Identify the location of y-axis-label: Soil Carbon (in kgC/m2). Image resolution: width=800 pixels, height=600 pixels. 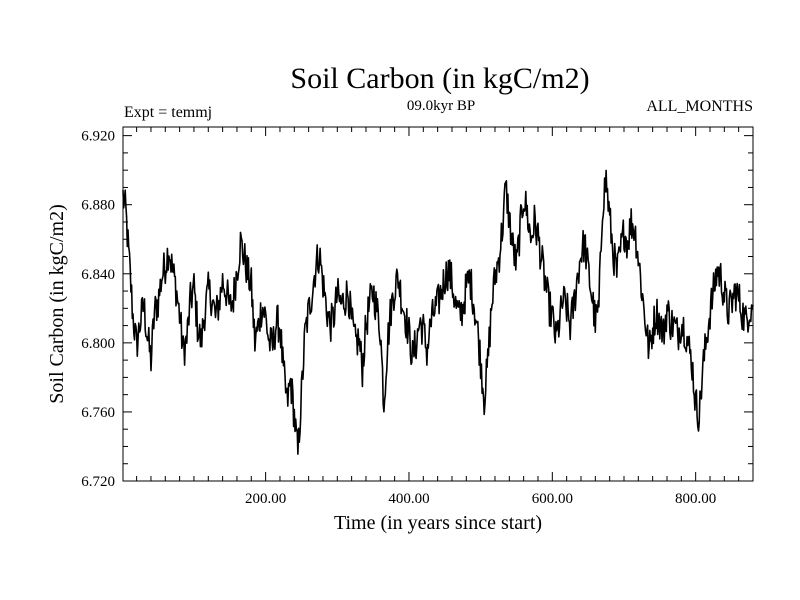
(57, 303).